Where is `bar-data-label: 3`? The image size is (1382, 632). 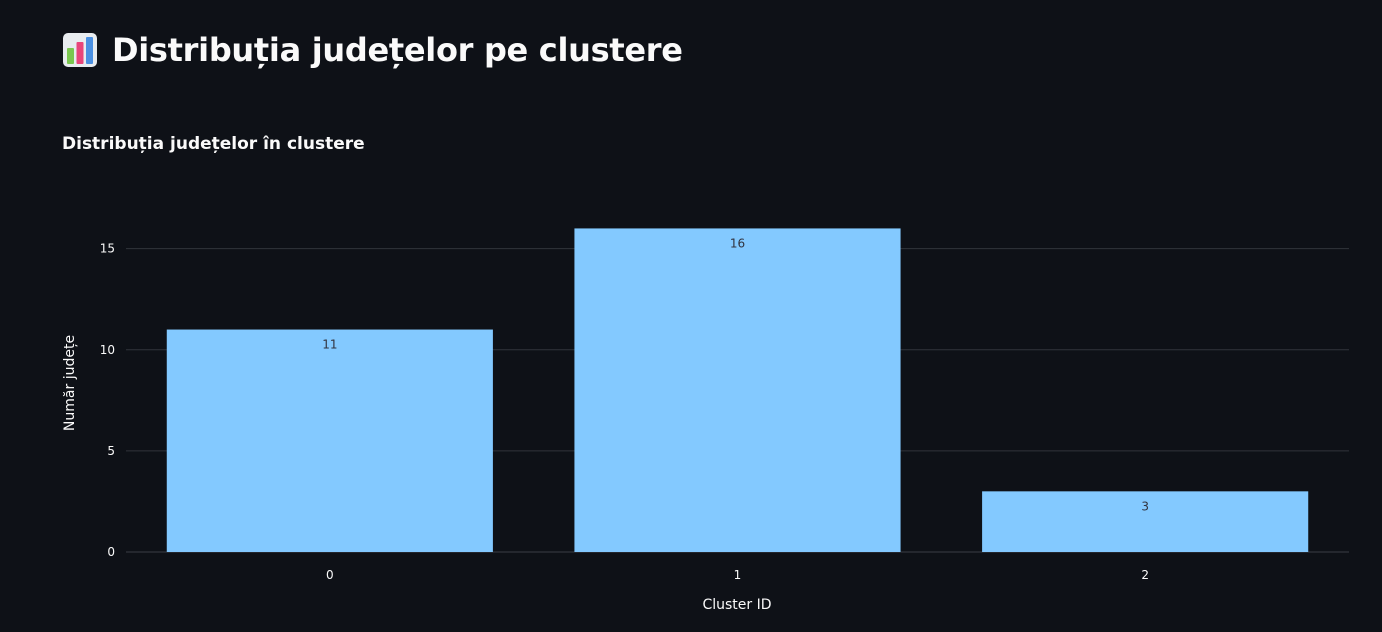 bar-data-label: 3 is located at coordinates (1145, 506).